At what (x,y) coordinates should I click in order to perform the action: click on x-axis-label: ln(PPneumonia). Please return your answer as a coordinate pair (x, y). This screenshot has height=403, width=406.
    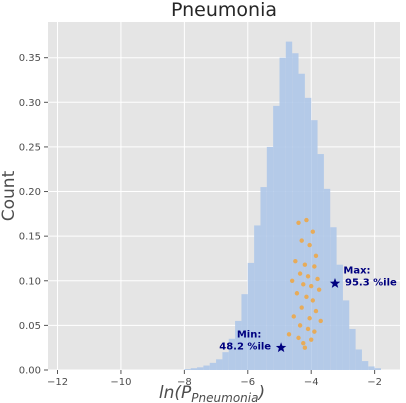
    Looking at the image, I should click on (212, 393).